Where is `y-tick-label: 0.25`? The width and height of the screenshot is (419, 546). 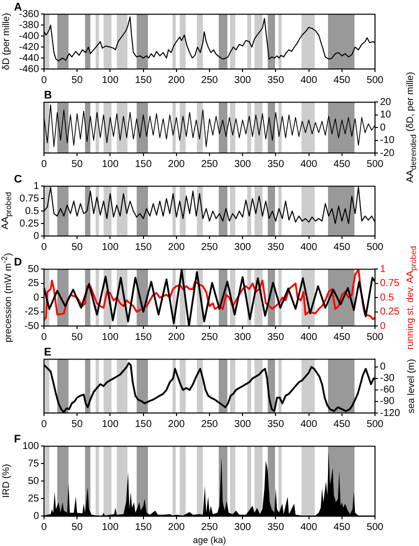
y-tick-label: 0.25 is located at coordinates (30, 224).